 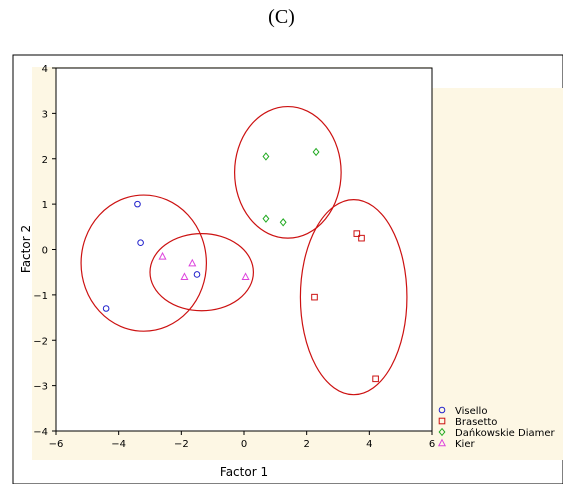 I want to click on y-tick-label: −2, so click(x=40, y=341).